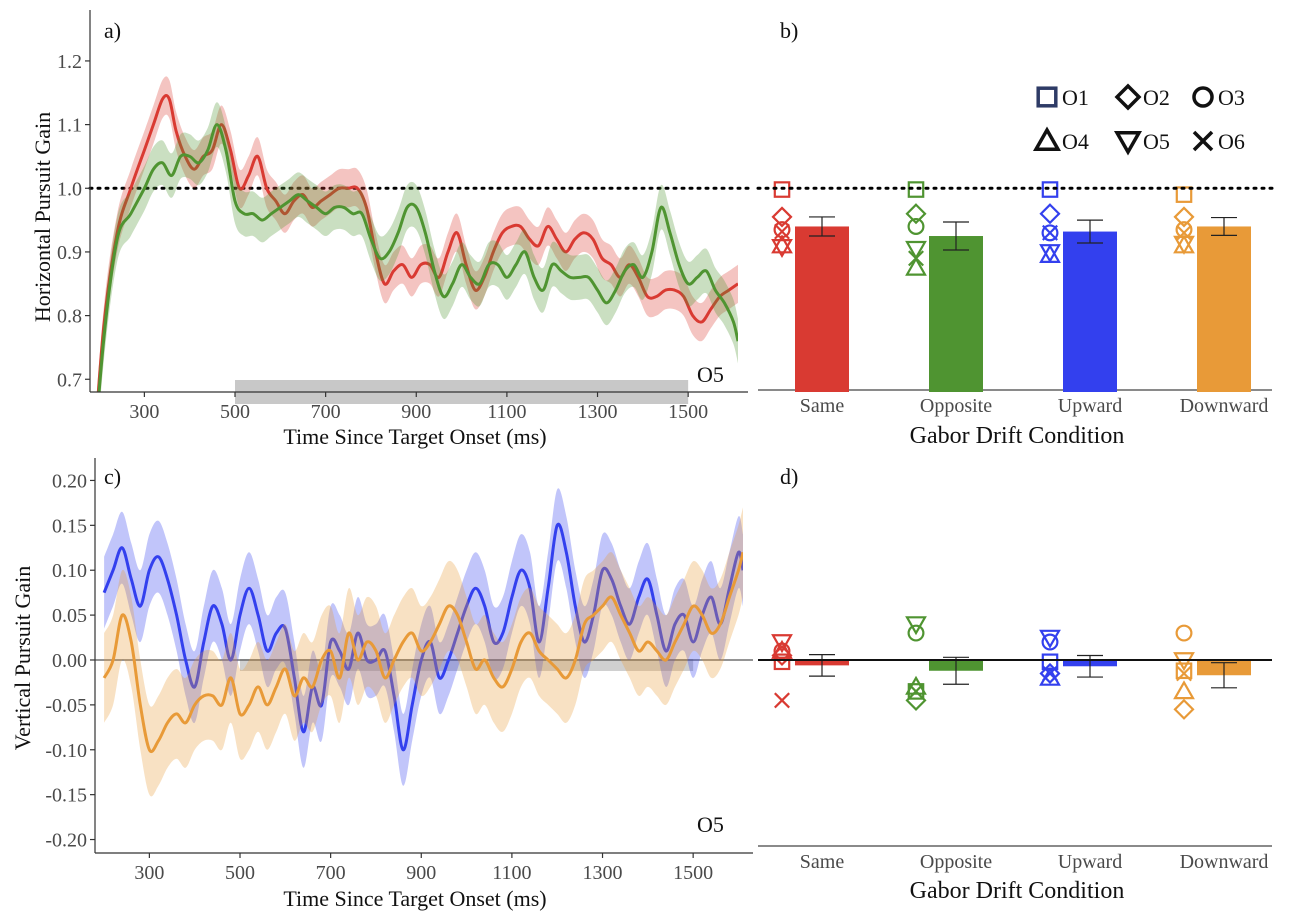  What do you see at coordinates (1138, 119) in the screenshot?
I see `observer-legend: O1 O2 O3 O4 O5 O6` at bounding box center [1138, 119].